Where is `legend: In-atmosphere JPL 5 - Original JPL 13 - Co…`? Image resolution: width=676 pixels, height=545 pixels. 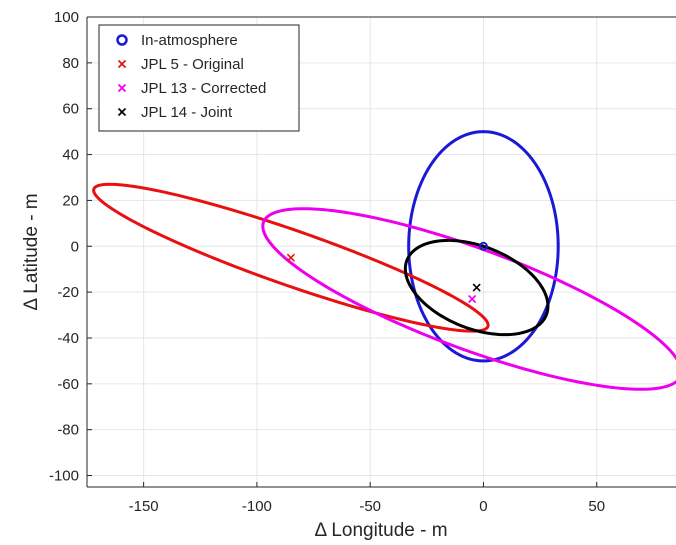
legend: In-atmosphere JPL 5 - Original JPL 13 - Co… is located at coordinates (199, 78).